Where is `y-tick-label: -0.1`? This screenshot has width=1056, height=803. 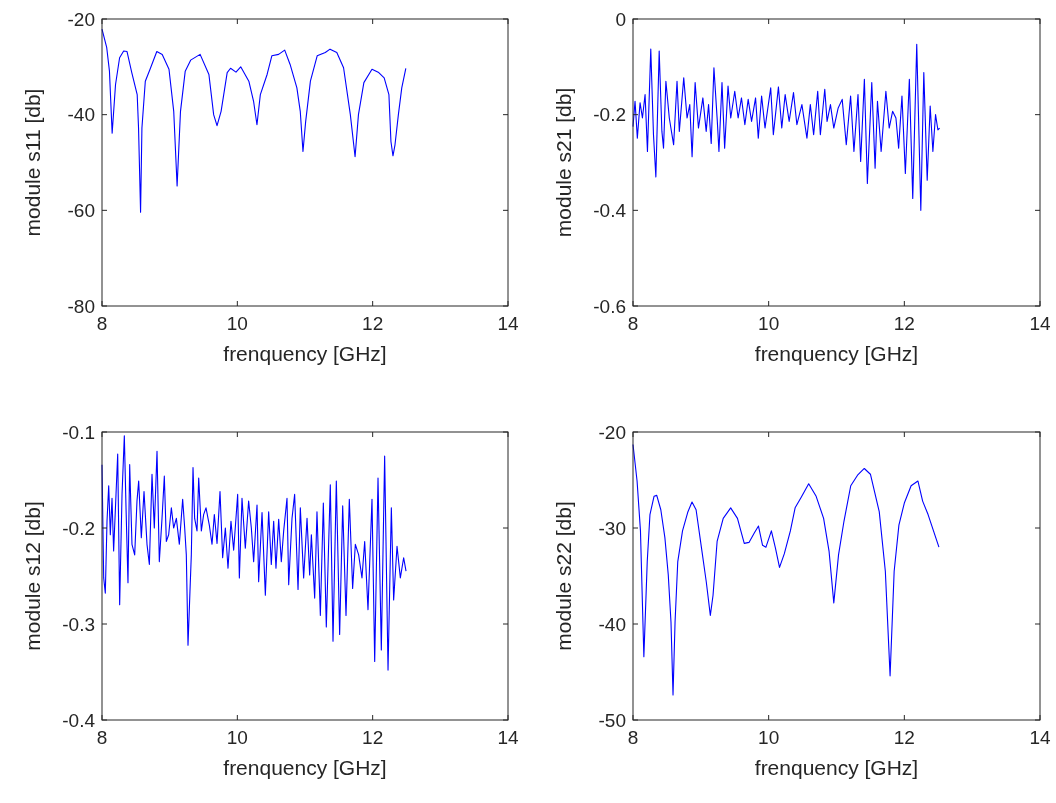
y-tick-label: -0.1 is located at coordinates (78, 432).